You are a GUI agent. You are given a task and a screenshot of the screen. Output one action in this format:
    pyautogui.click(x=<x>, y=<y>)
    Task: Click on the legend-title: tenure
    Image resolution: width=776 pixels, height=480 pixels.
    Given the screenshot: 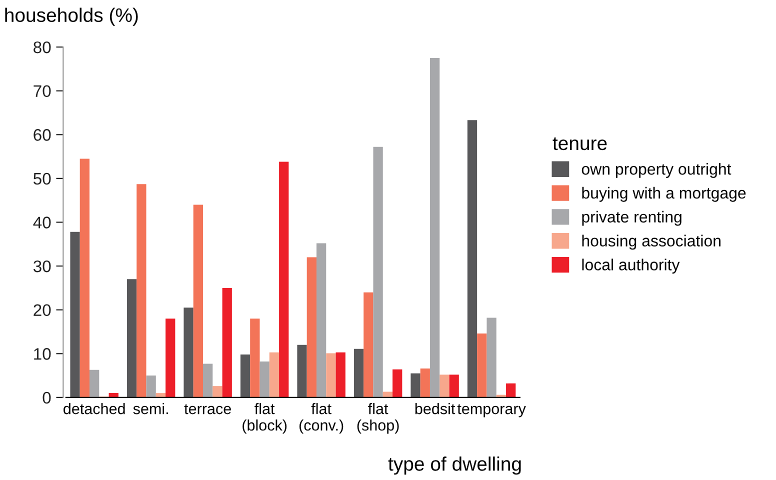 What is the action you would take?
    pyautogui.click(x=579, y=143)
    